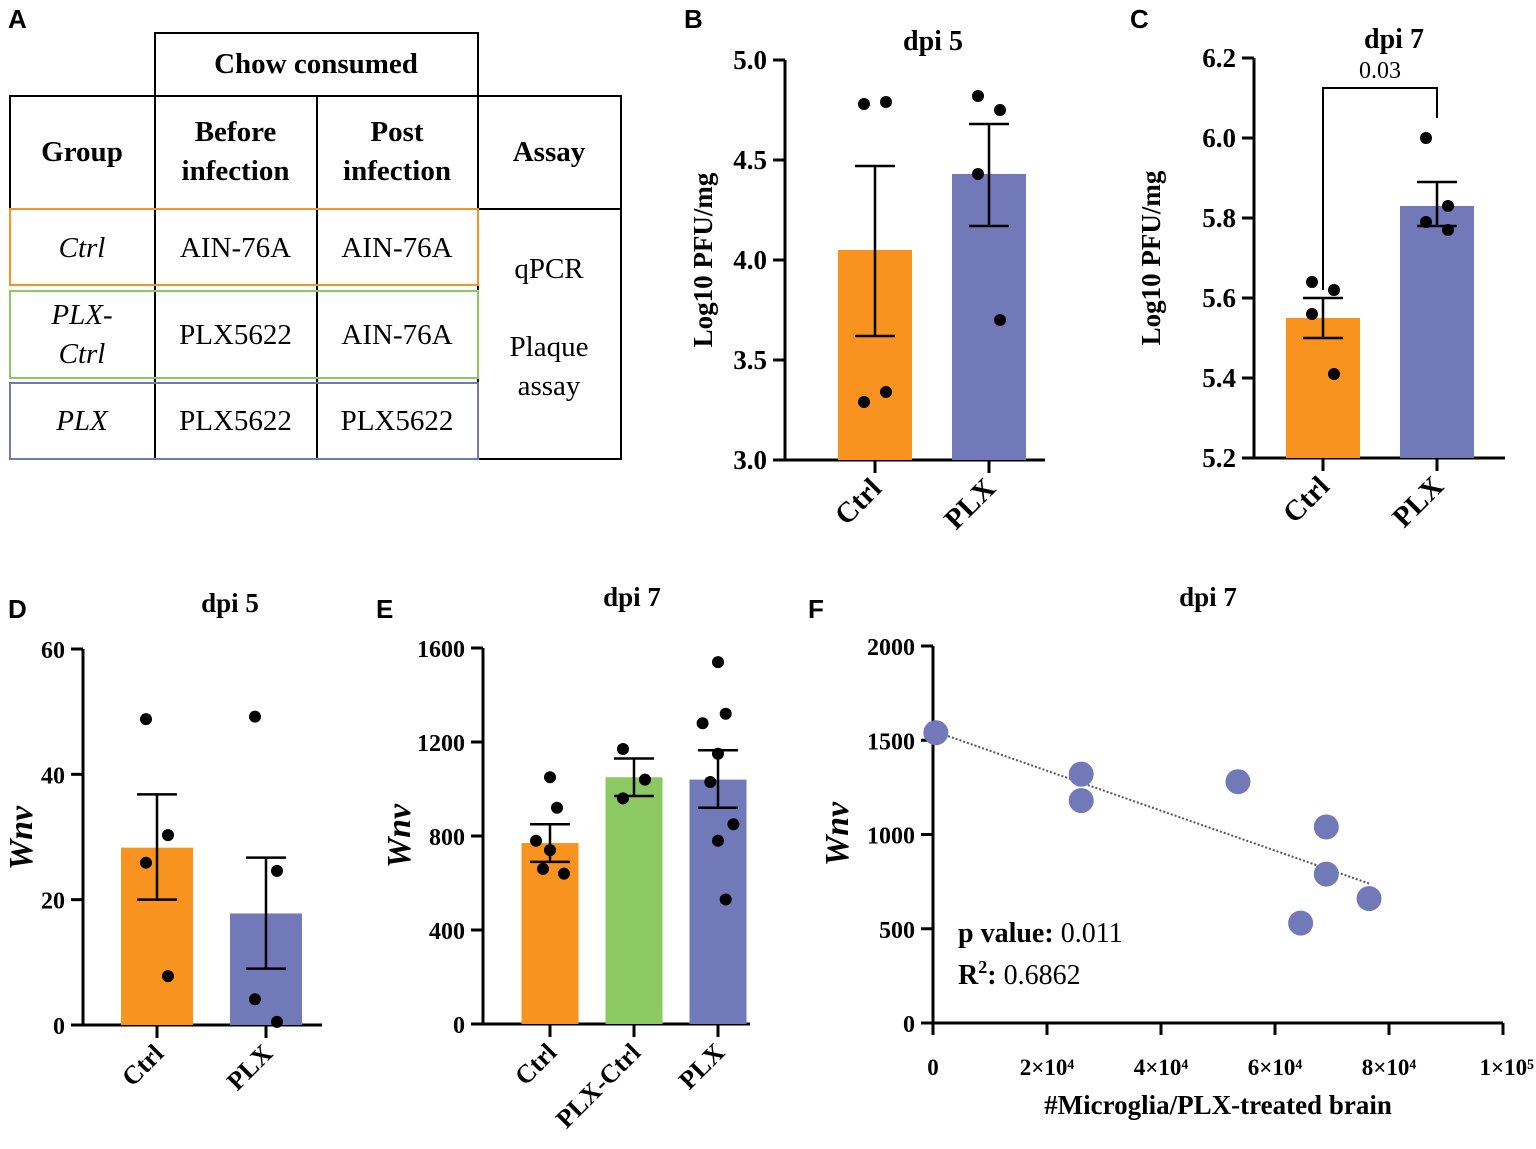  Describe the element at coordinates (447, 932) in the screenshot. I see `chart-e-ytick-label: 400` at that location.